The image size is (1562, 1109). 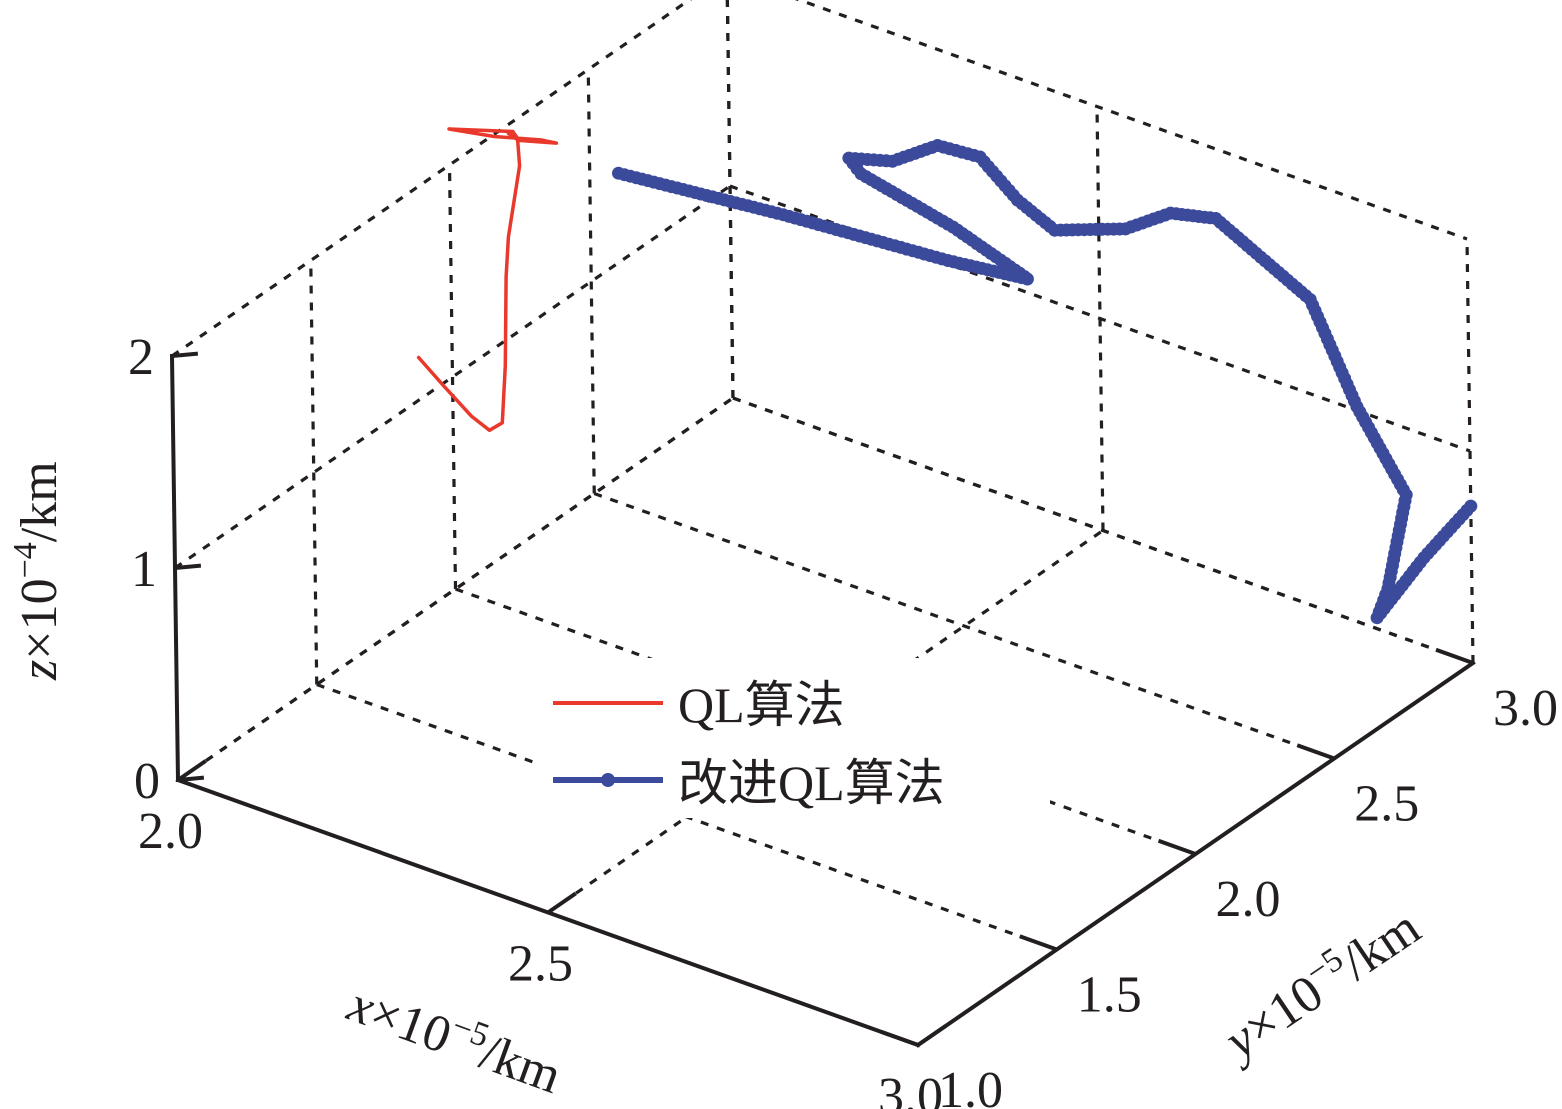 What do you see at coordinates (1109, 995) in the screenshot?
I see `y-tick-label: 1.5` at bounding box center [1109, 995].